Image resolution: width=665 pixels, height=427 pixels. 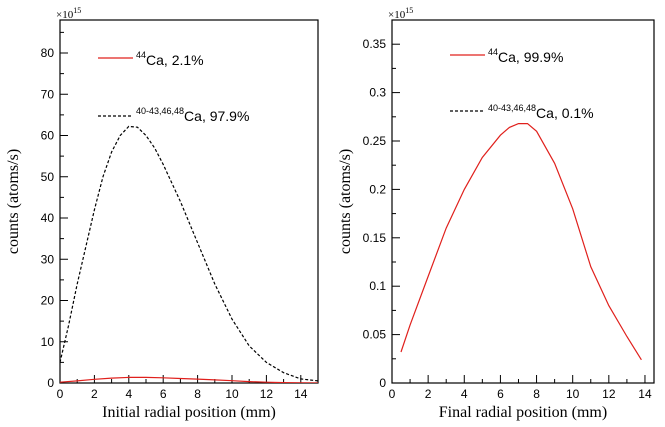 What do you see at coordinates (375, 335) in the screenshot?
I see `y-tick-label: 0.05` at bounding box center [375, 335].